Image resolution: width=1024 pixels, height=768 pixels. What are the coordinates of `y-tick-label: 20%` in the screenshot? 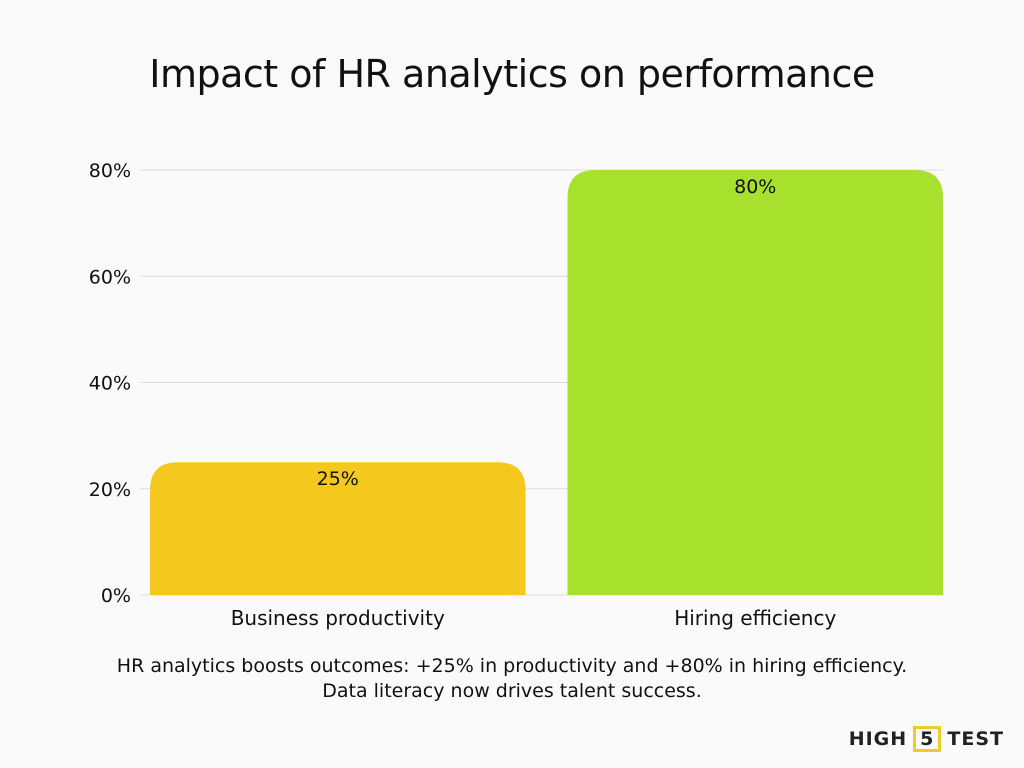 It's located at (110, 490).